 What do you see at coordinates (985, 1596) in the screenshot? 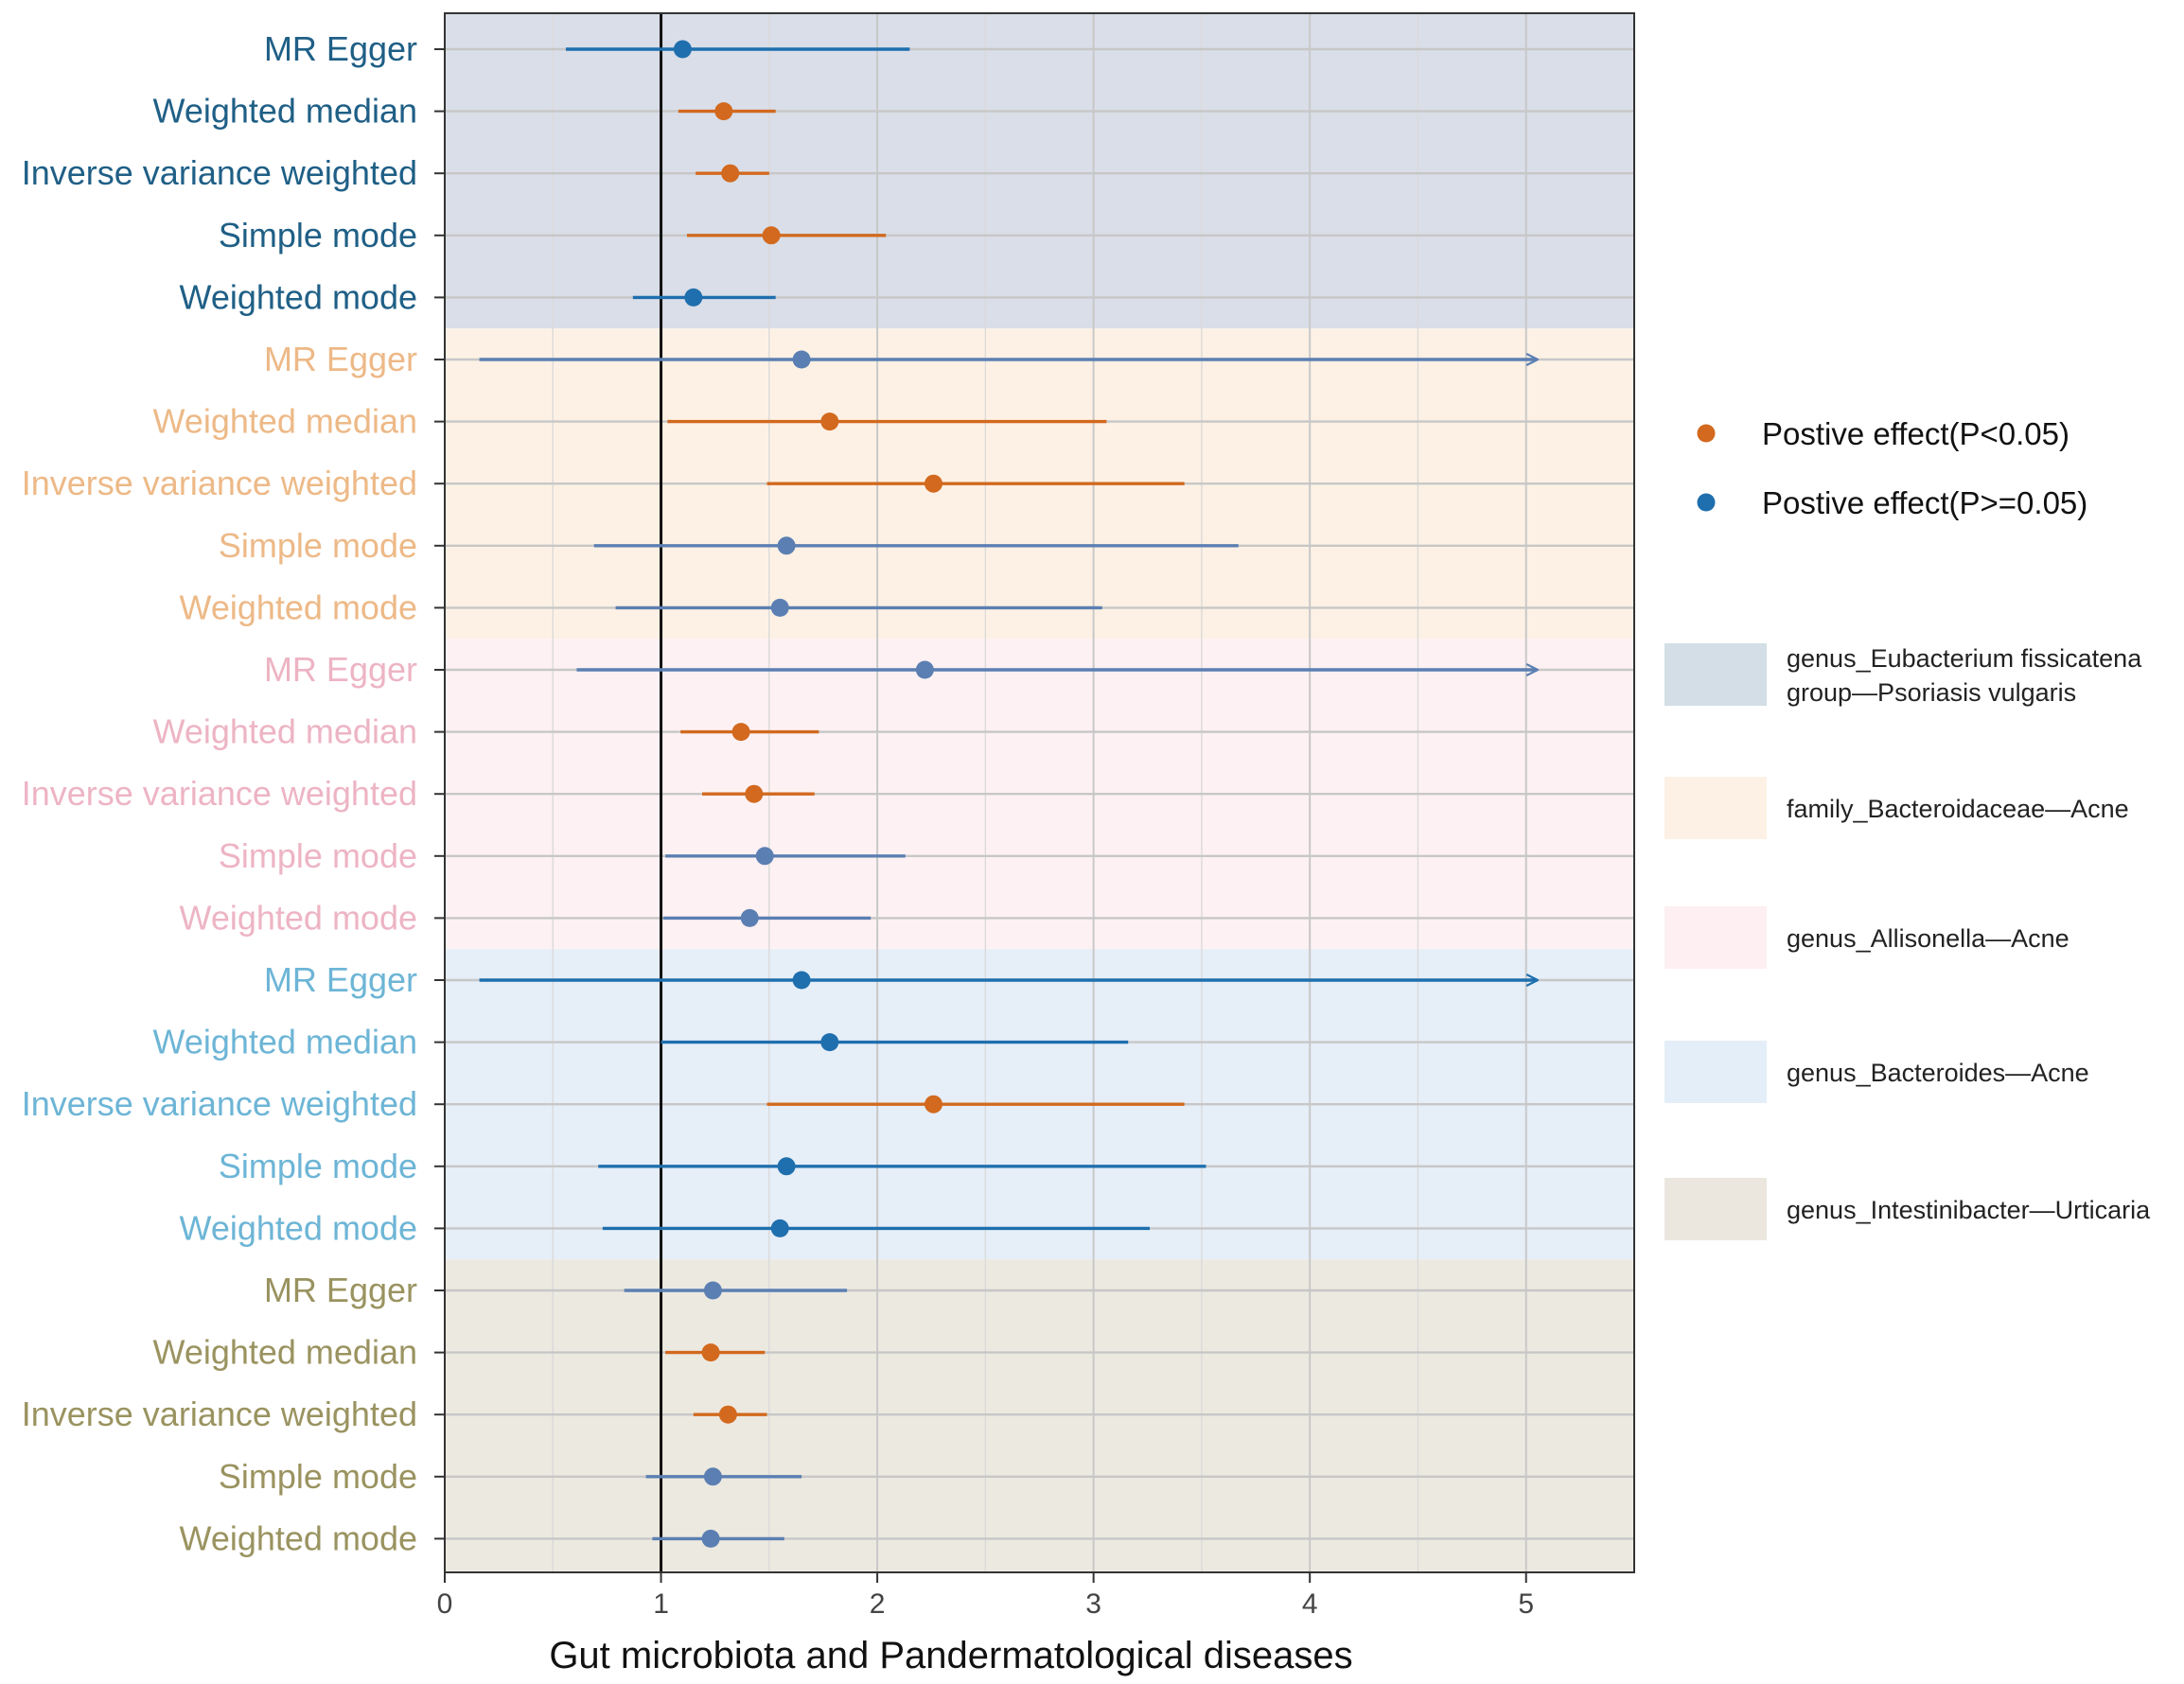
I see `x-axis: 0 1 2 3 4 5` at bounding box center [985, 1596].